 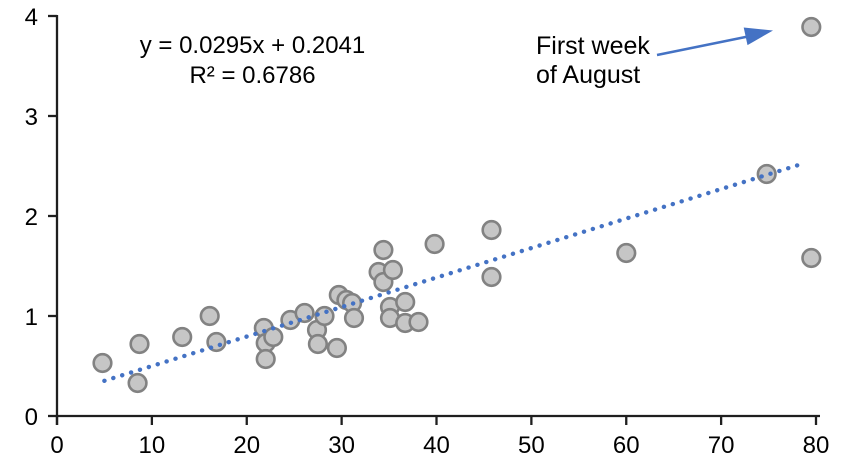 What do you see at coordinates (436, 445) in the screenshot?
I see `x-axis-tick-label: 40` at bounding box center [436, 445].